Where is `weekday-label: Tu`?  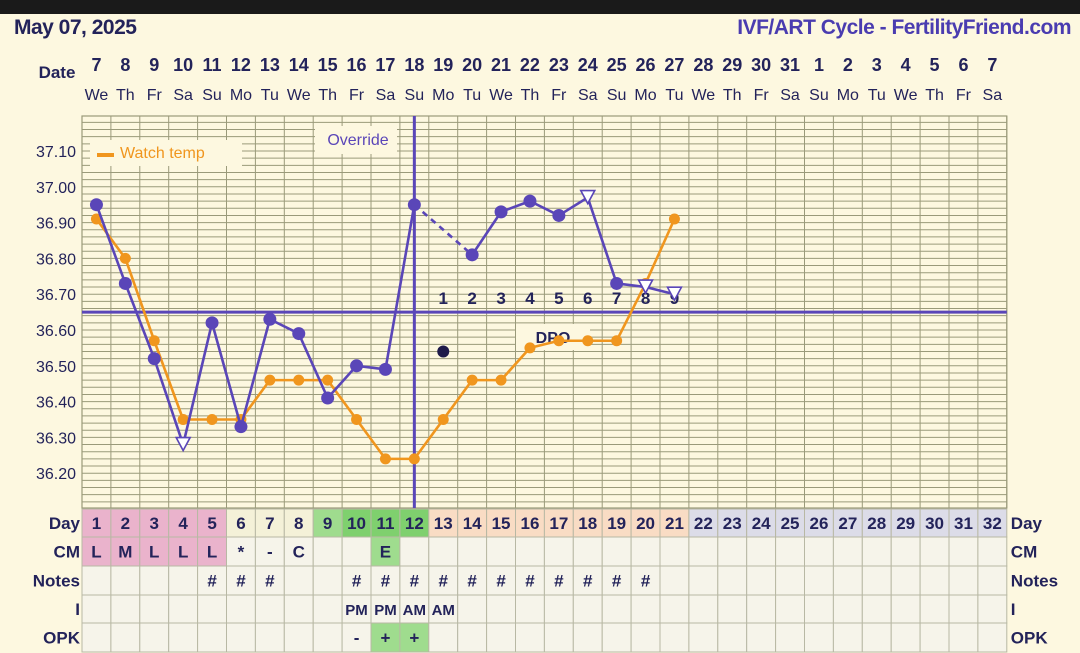 weekday-label: Tu is located at coordinates (877, 95).